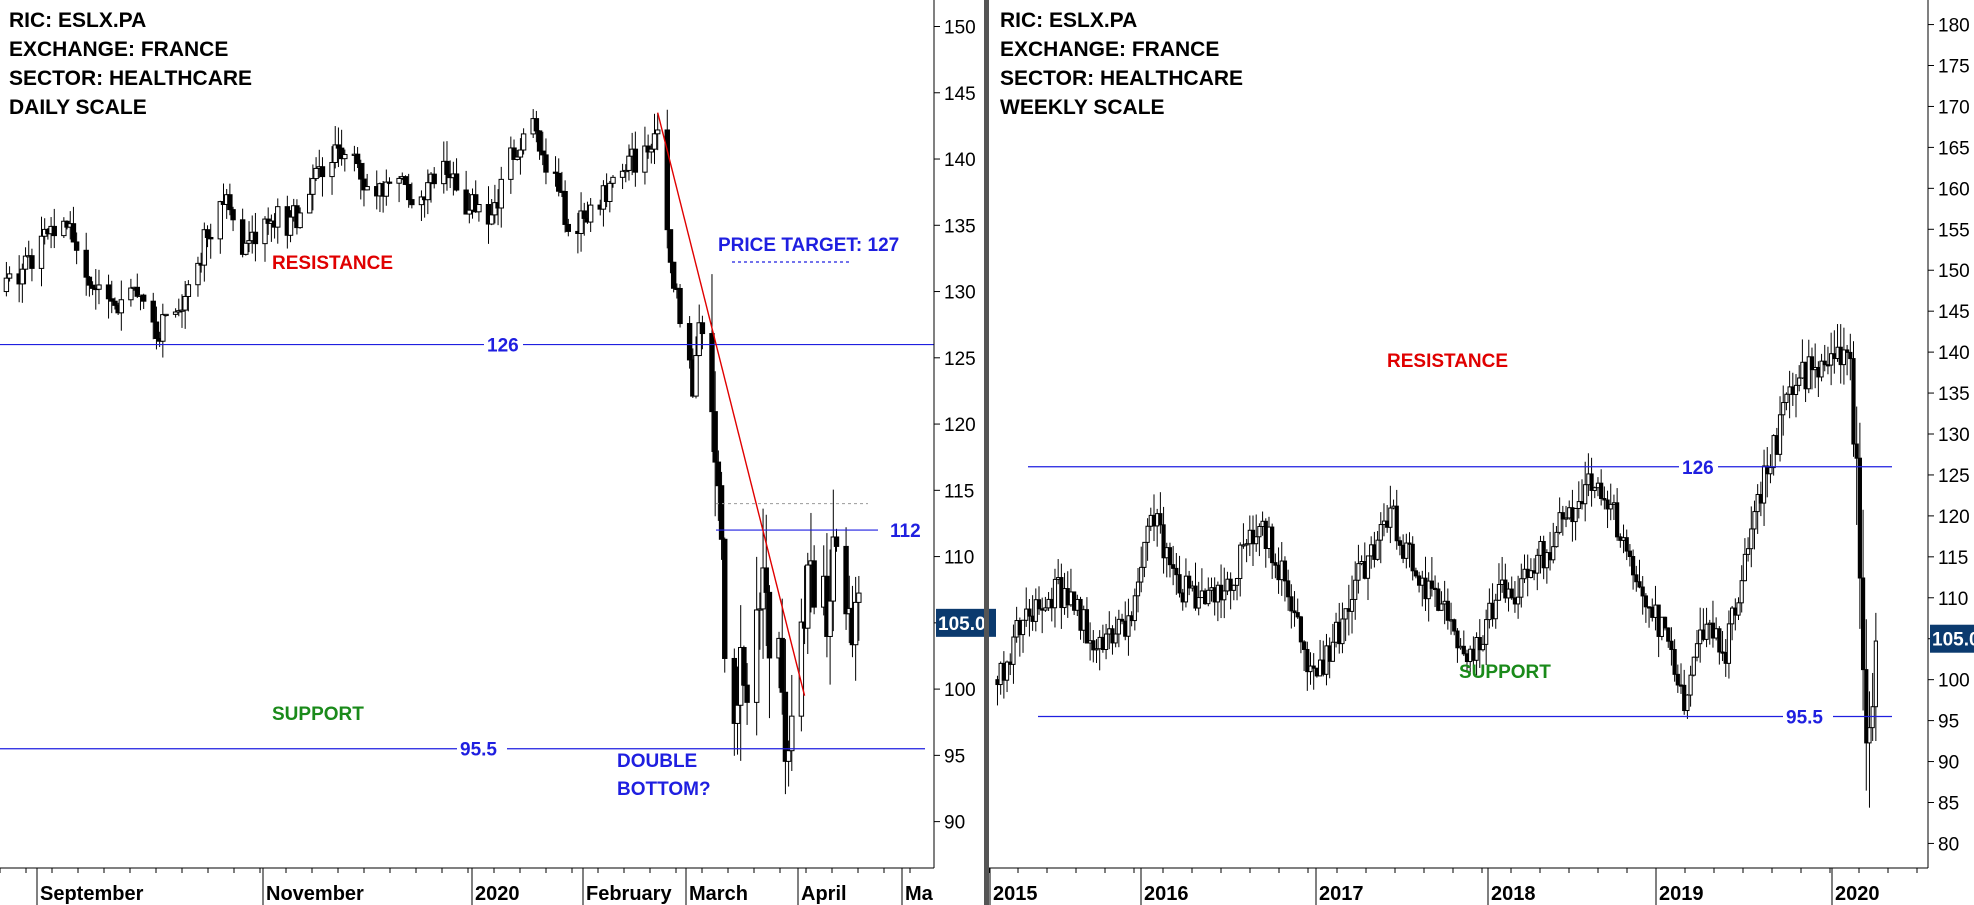 This screenshot has height=905, width=1974. Describe the element at coordinates (664, 789) in the screenshot. I see `daily-pattern-label-line2: BOTTOM?` at that location.